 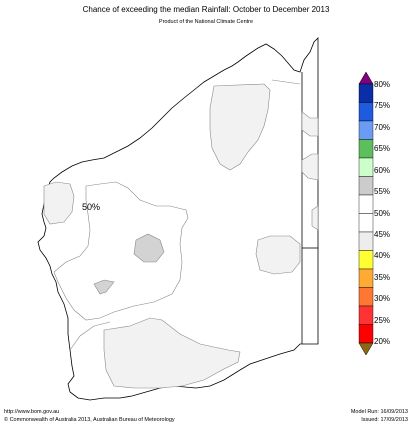 I want to click on contour-line-inner, so click(x=121, y=251).